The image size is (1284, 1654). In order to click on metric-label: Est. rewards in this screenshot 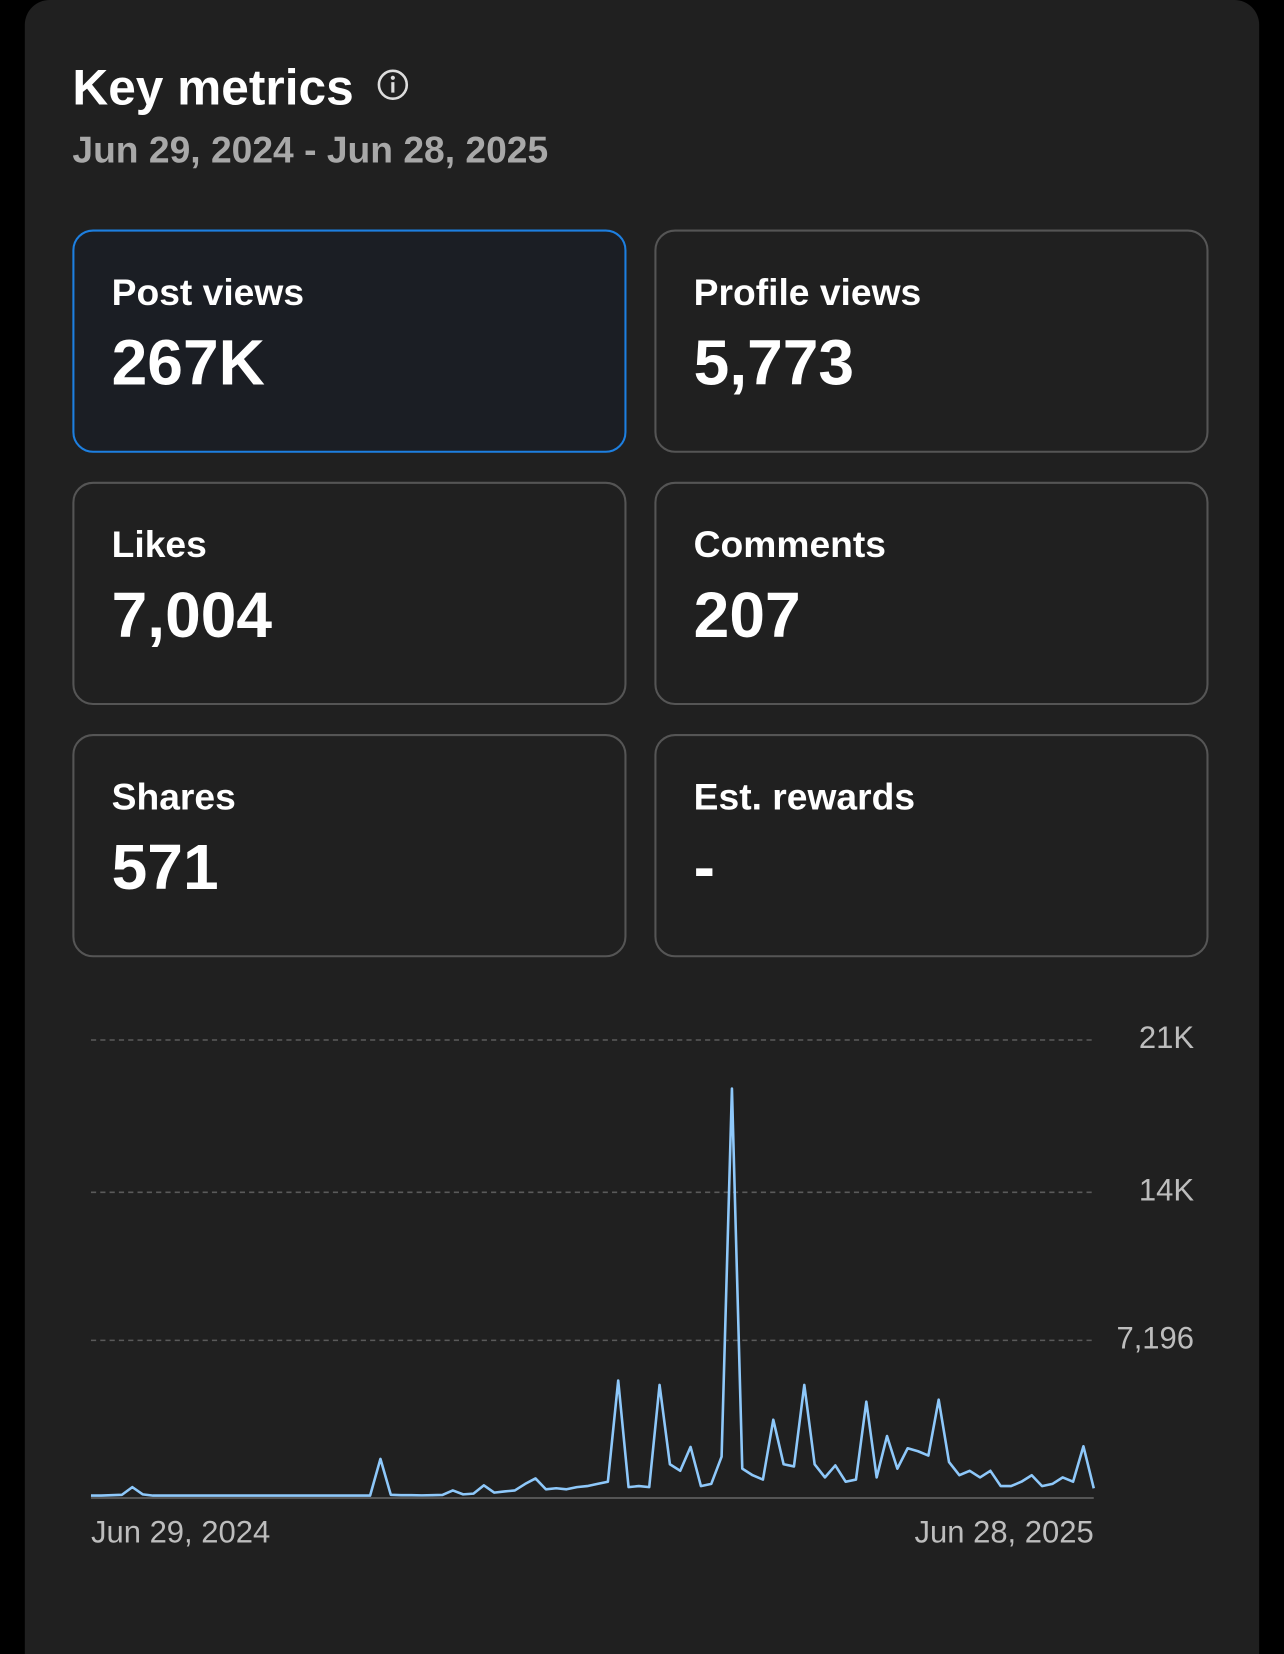, I will do `click(804, 796)`.